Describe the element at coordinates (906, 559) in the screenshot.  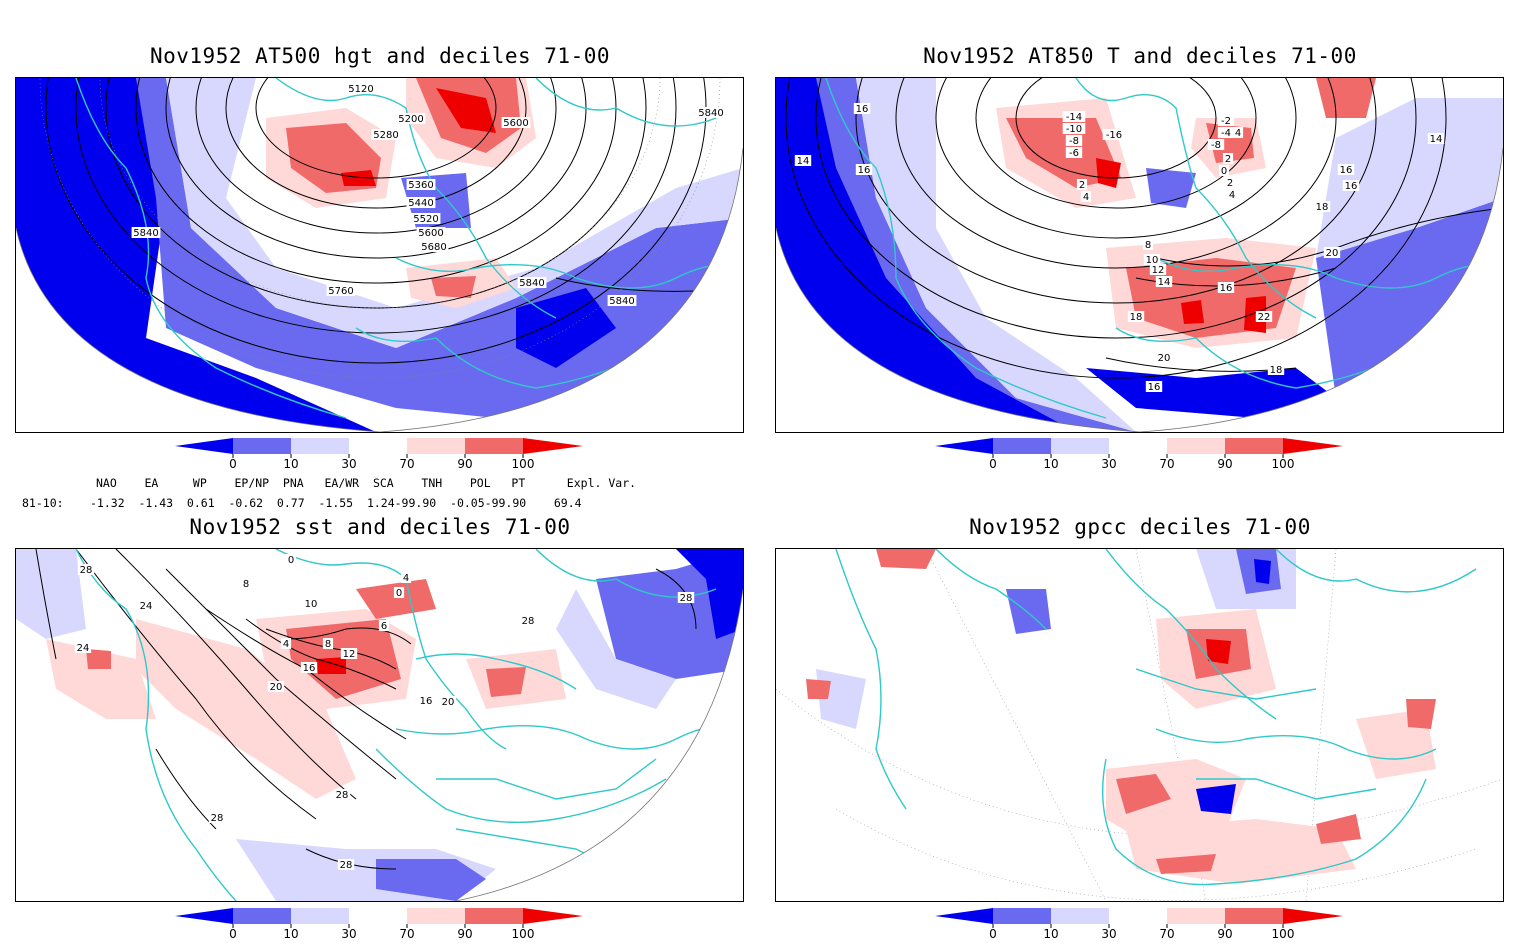
I see `shade-mid-red-nw` at that location.